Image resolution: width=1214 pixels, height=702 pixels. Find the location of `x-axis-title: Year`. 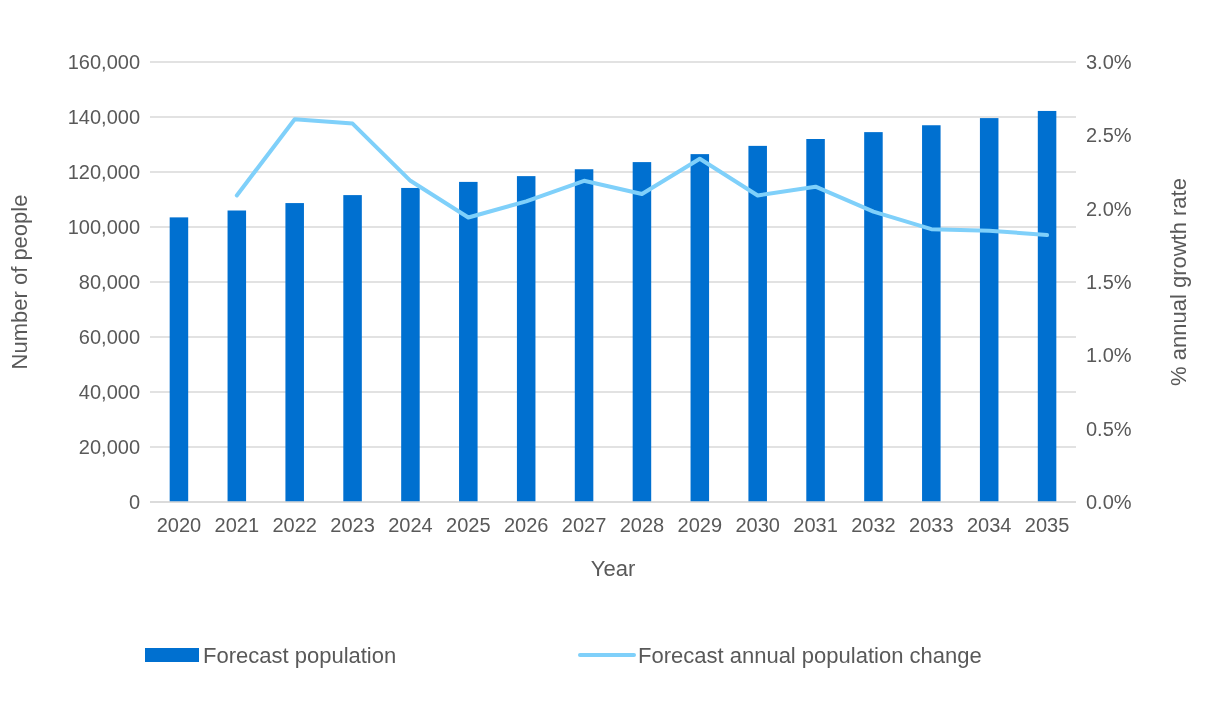

x-axis-title: Year is located at coordinates (613, 568).